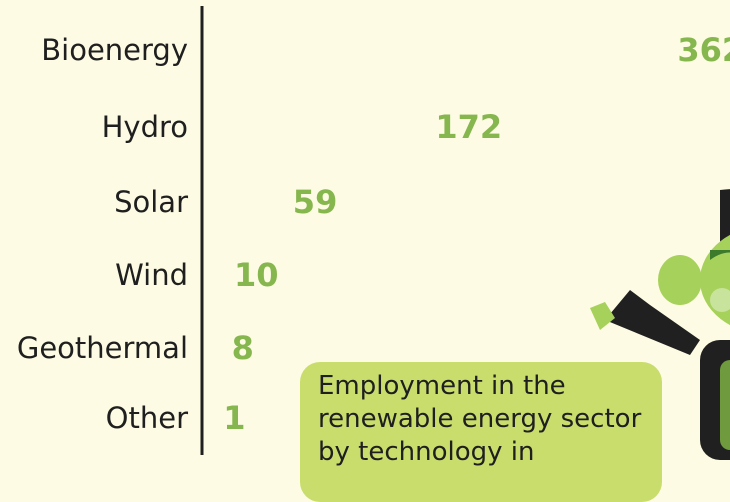  I want to click on value-label: 362, so click(703, 50).